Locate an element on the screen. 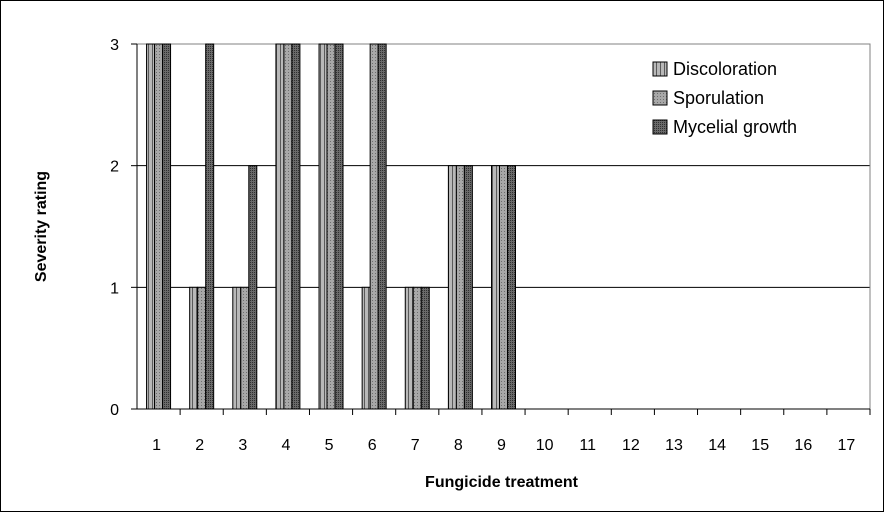 This screenshot has height=512, width=884. y-axis-title: Severity rating is located at coordinates (41, 226).